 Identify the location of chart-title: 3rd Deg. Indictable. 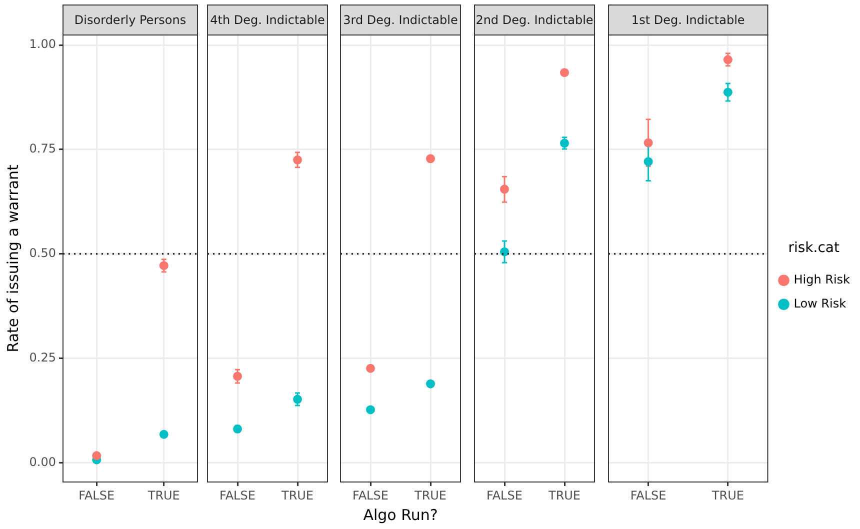
(400, 20).